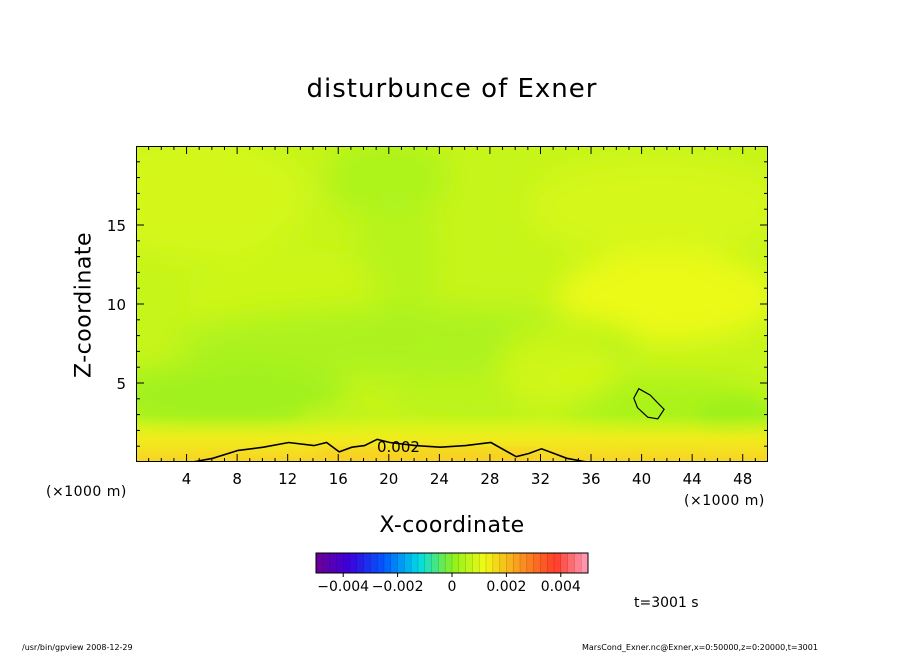 The image size is (904, 654). Describe the element at coordinates (724, 501) in the screenshot. I see `x-axis-unit-label: (×1000 m)` at that location.